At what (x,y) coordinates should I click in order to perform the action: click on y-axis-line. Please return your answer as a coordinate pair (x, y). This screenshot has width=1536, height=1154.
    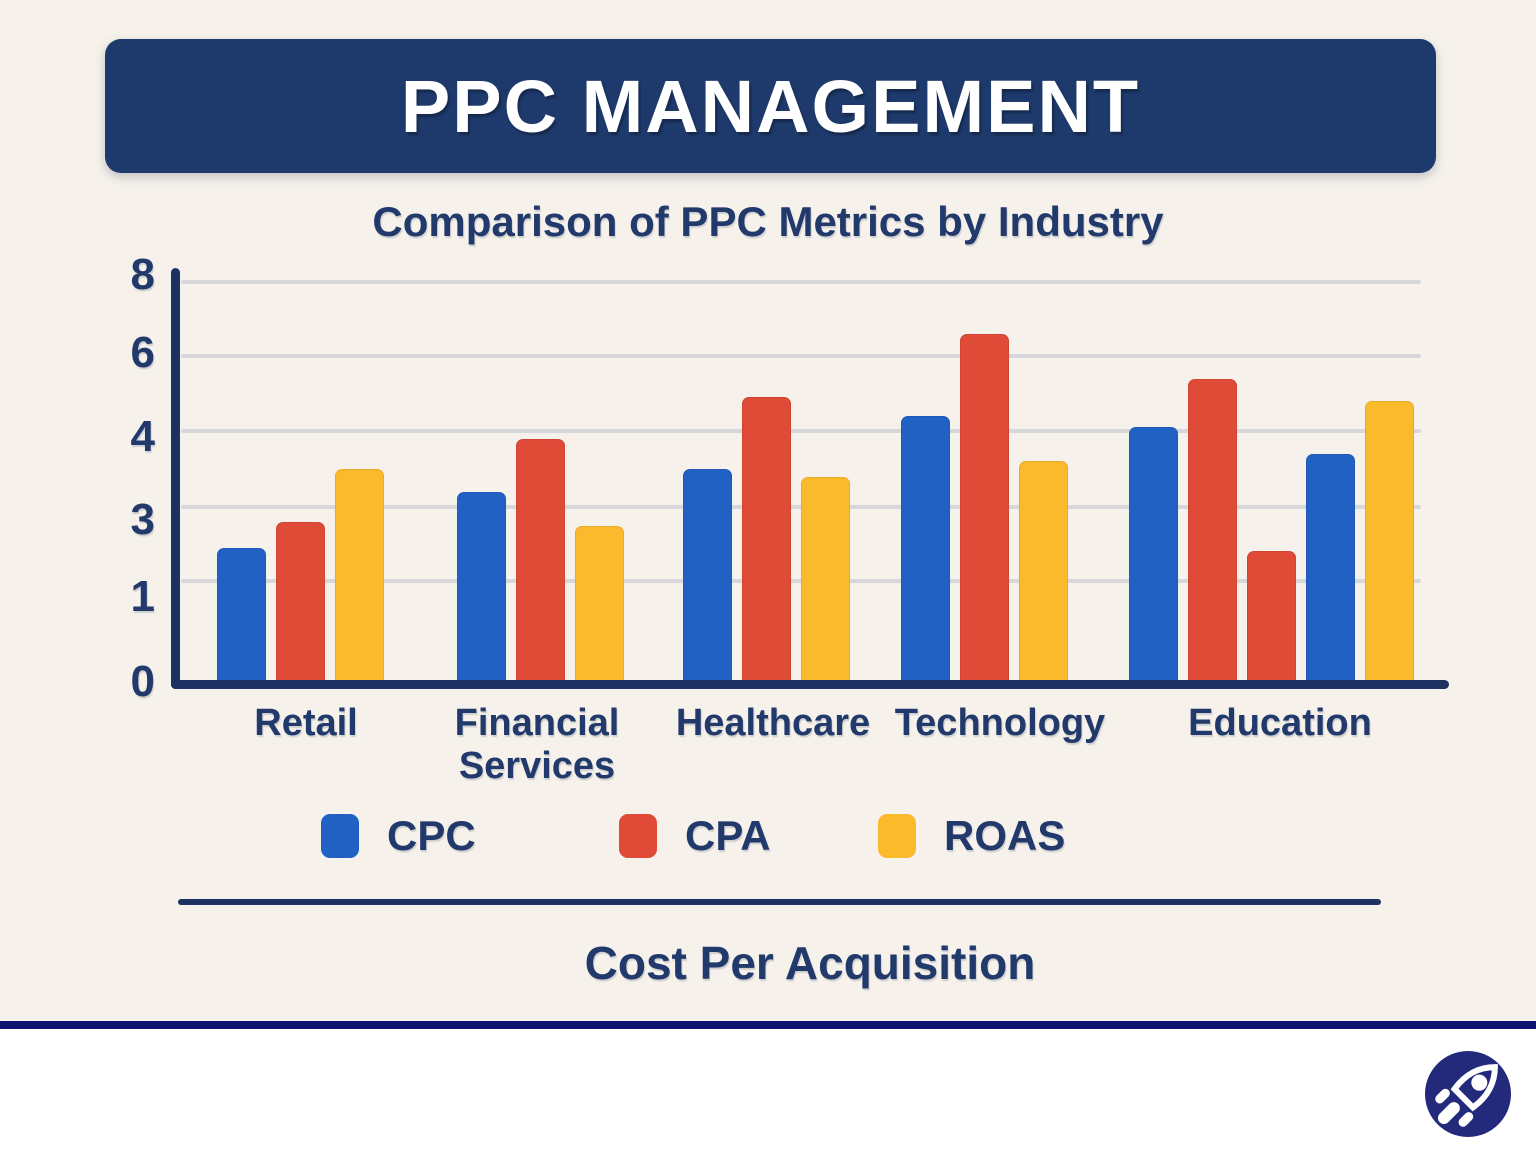
    Looking at the image, I should click on (175, 478).